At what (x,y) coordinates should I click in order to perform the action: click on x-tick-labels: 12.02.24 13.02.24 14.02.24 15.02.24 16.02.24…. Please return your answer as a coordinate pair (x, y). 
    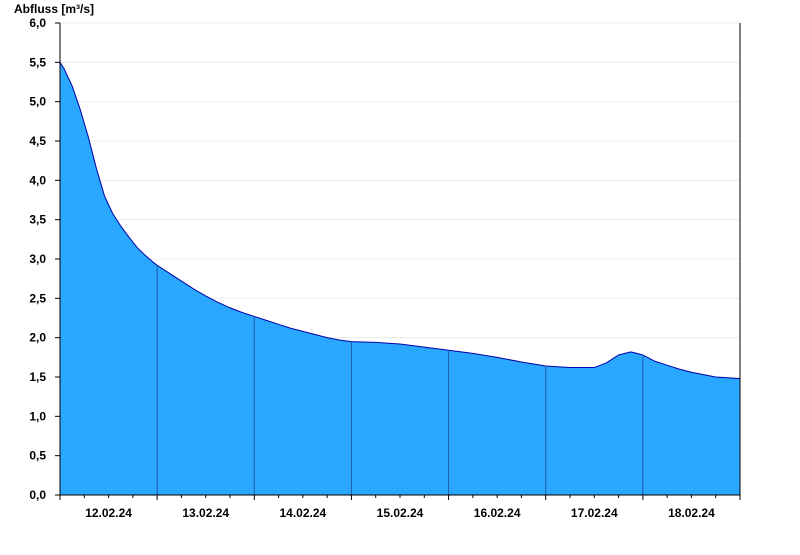
    Looking at the image, I should click on (400, 513).